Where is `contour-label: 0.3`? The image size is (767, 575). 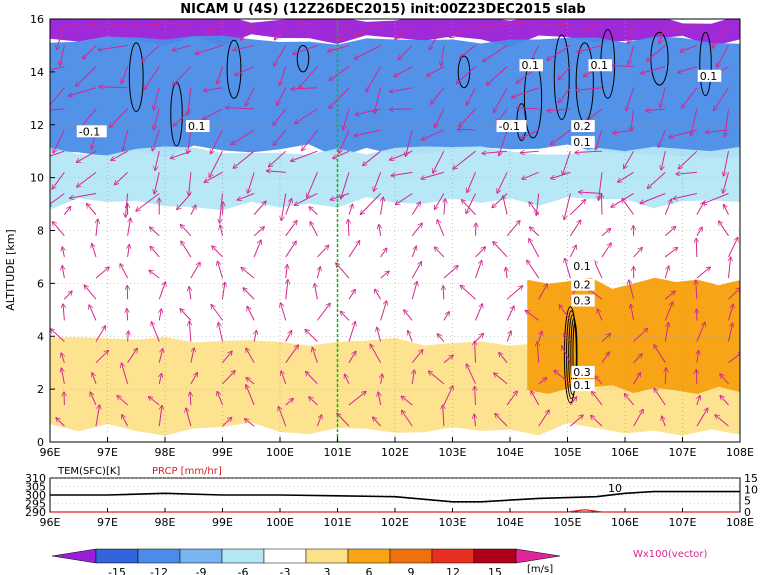
contour-label: 0.3 is located at coordinates (583, 372).